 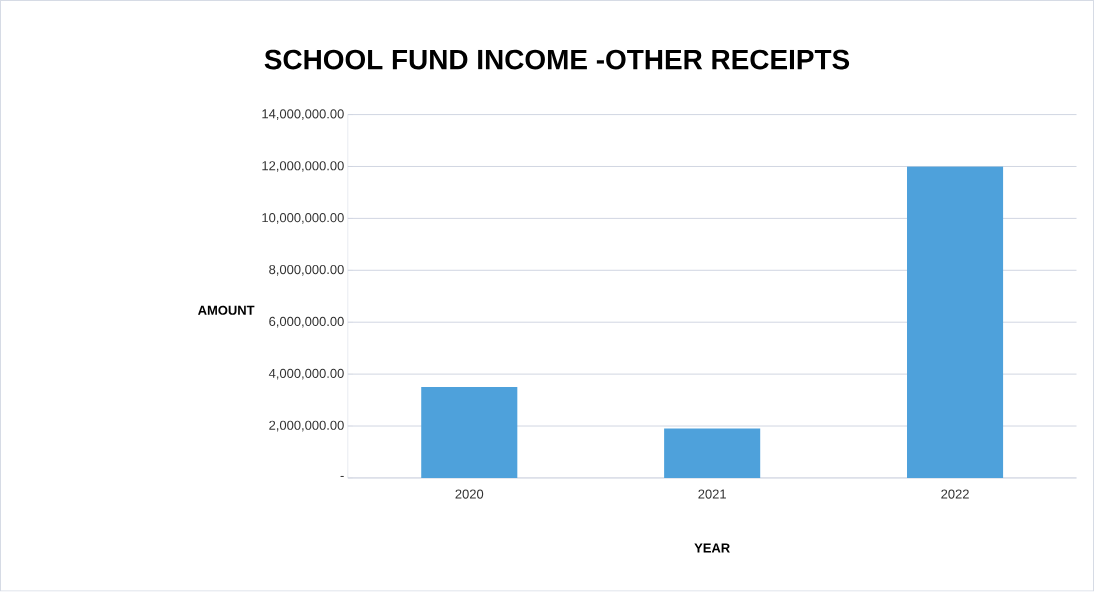 I want to click on y-tick-label: 10,000,000.00, so click(x=303, y=218).